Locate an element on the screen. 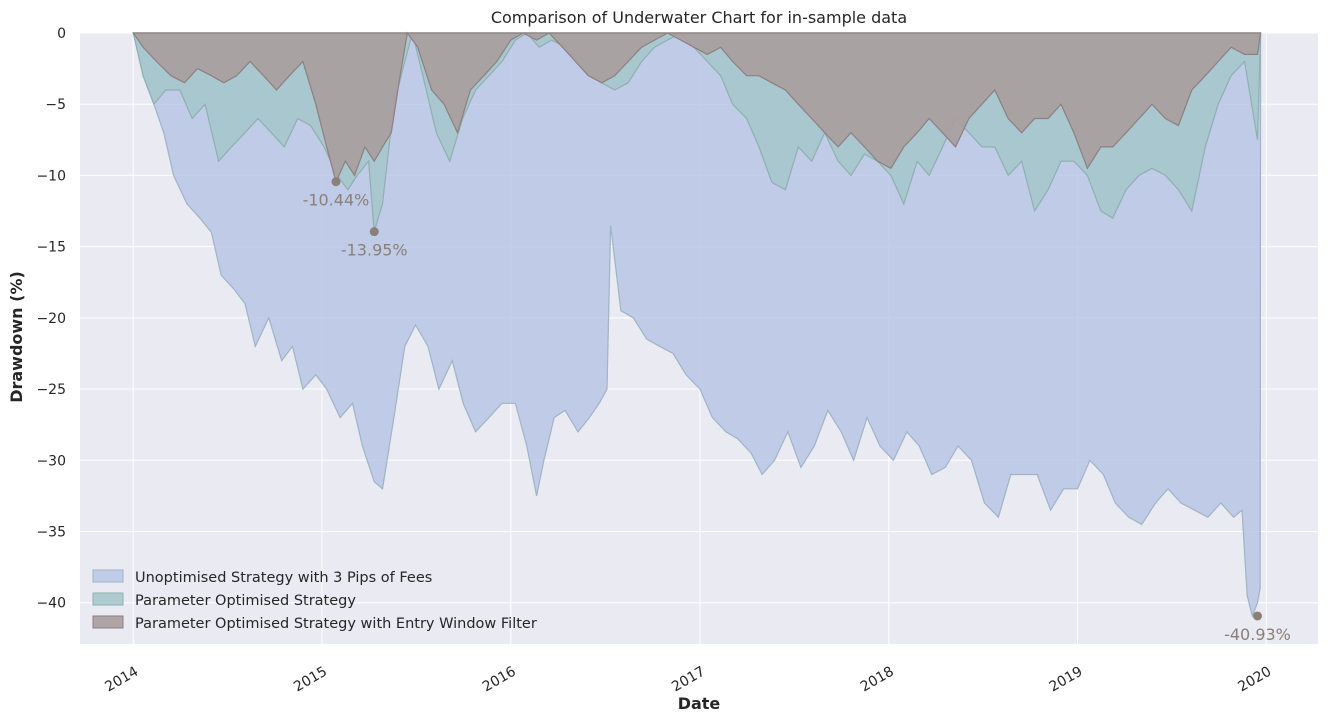 This screenshot has height=723, width=1328. y-tick-label: −30 is located at coordinates (51, 461).